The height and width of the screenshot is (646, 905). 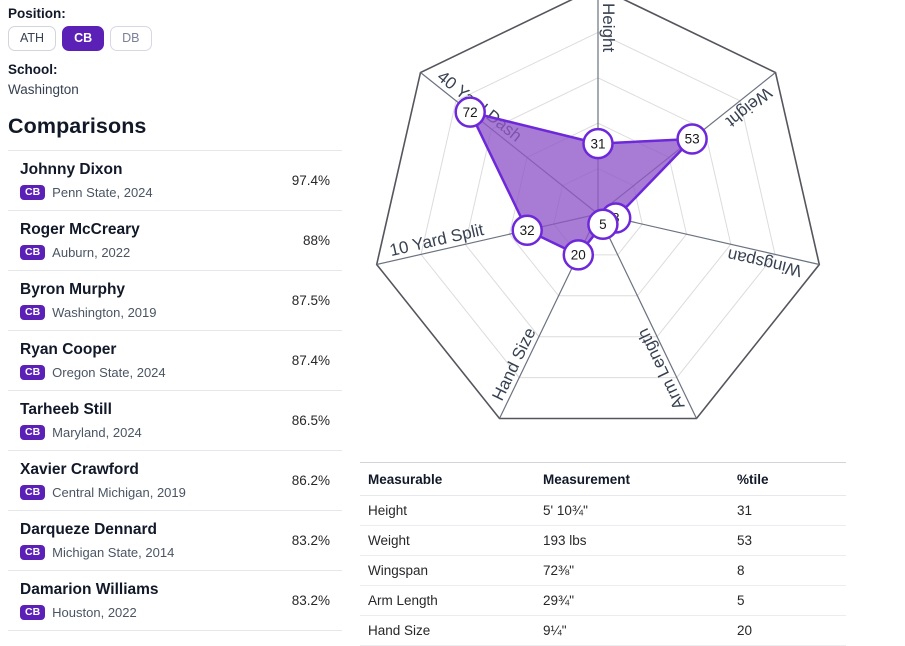 I want to click on measurement-value: 72⅜", so click(x=632, y=570).